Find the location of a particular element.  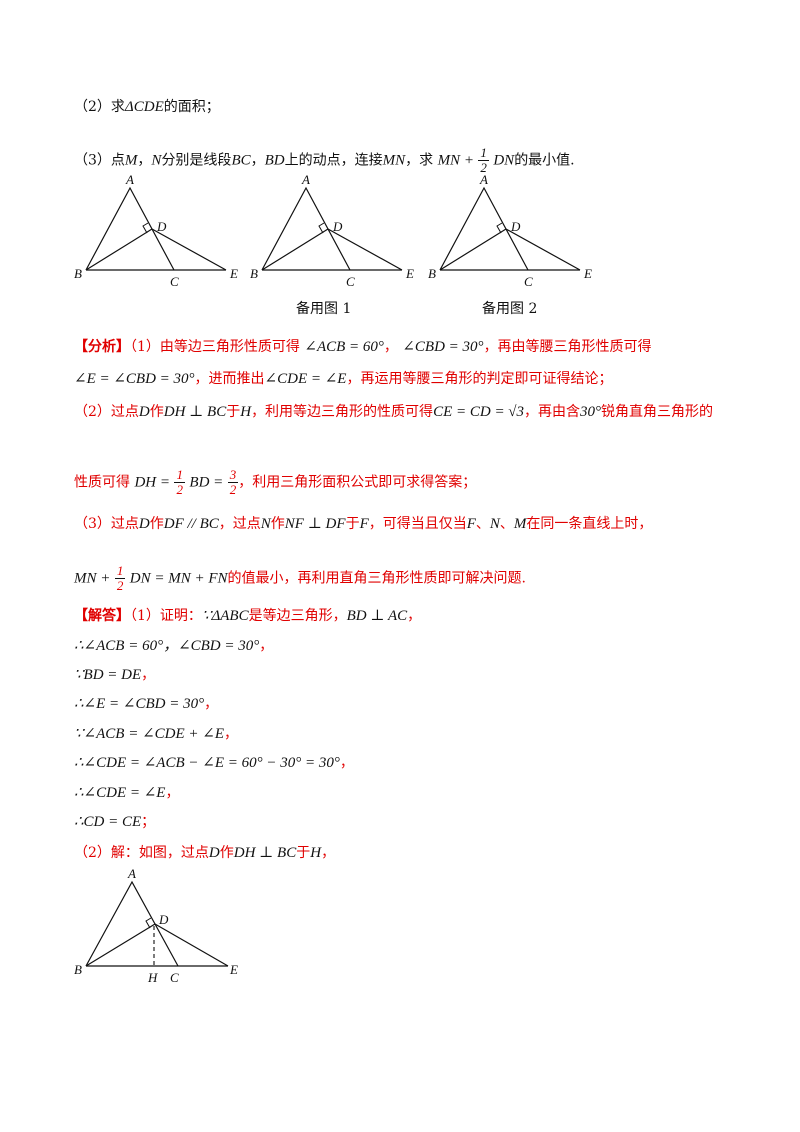

figure-spare-1: A B C D E is located at coordinates (332, 230).